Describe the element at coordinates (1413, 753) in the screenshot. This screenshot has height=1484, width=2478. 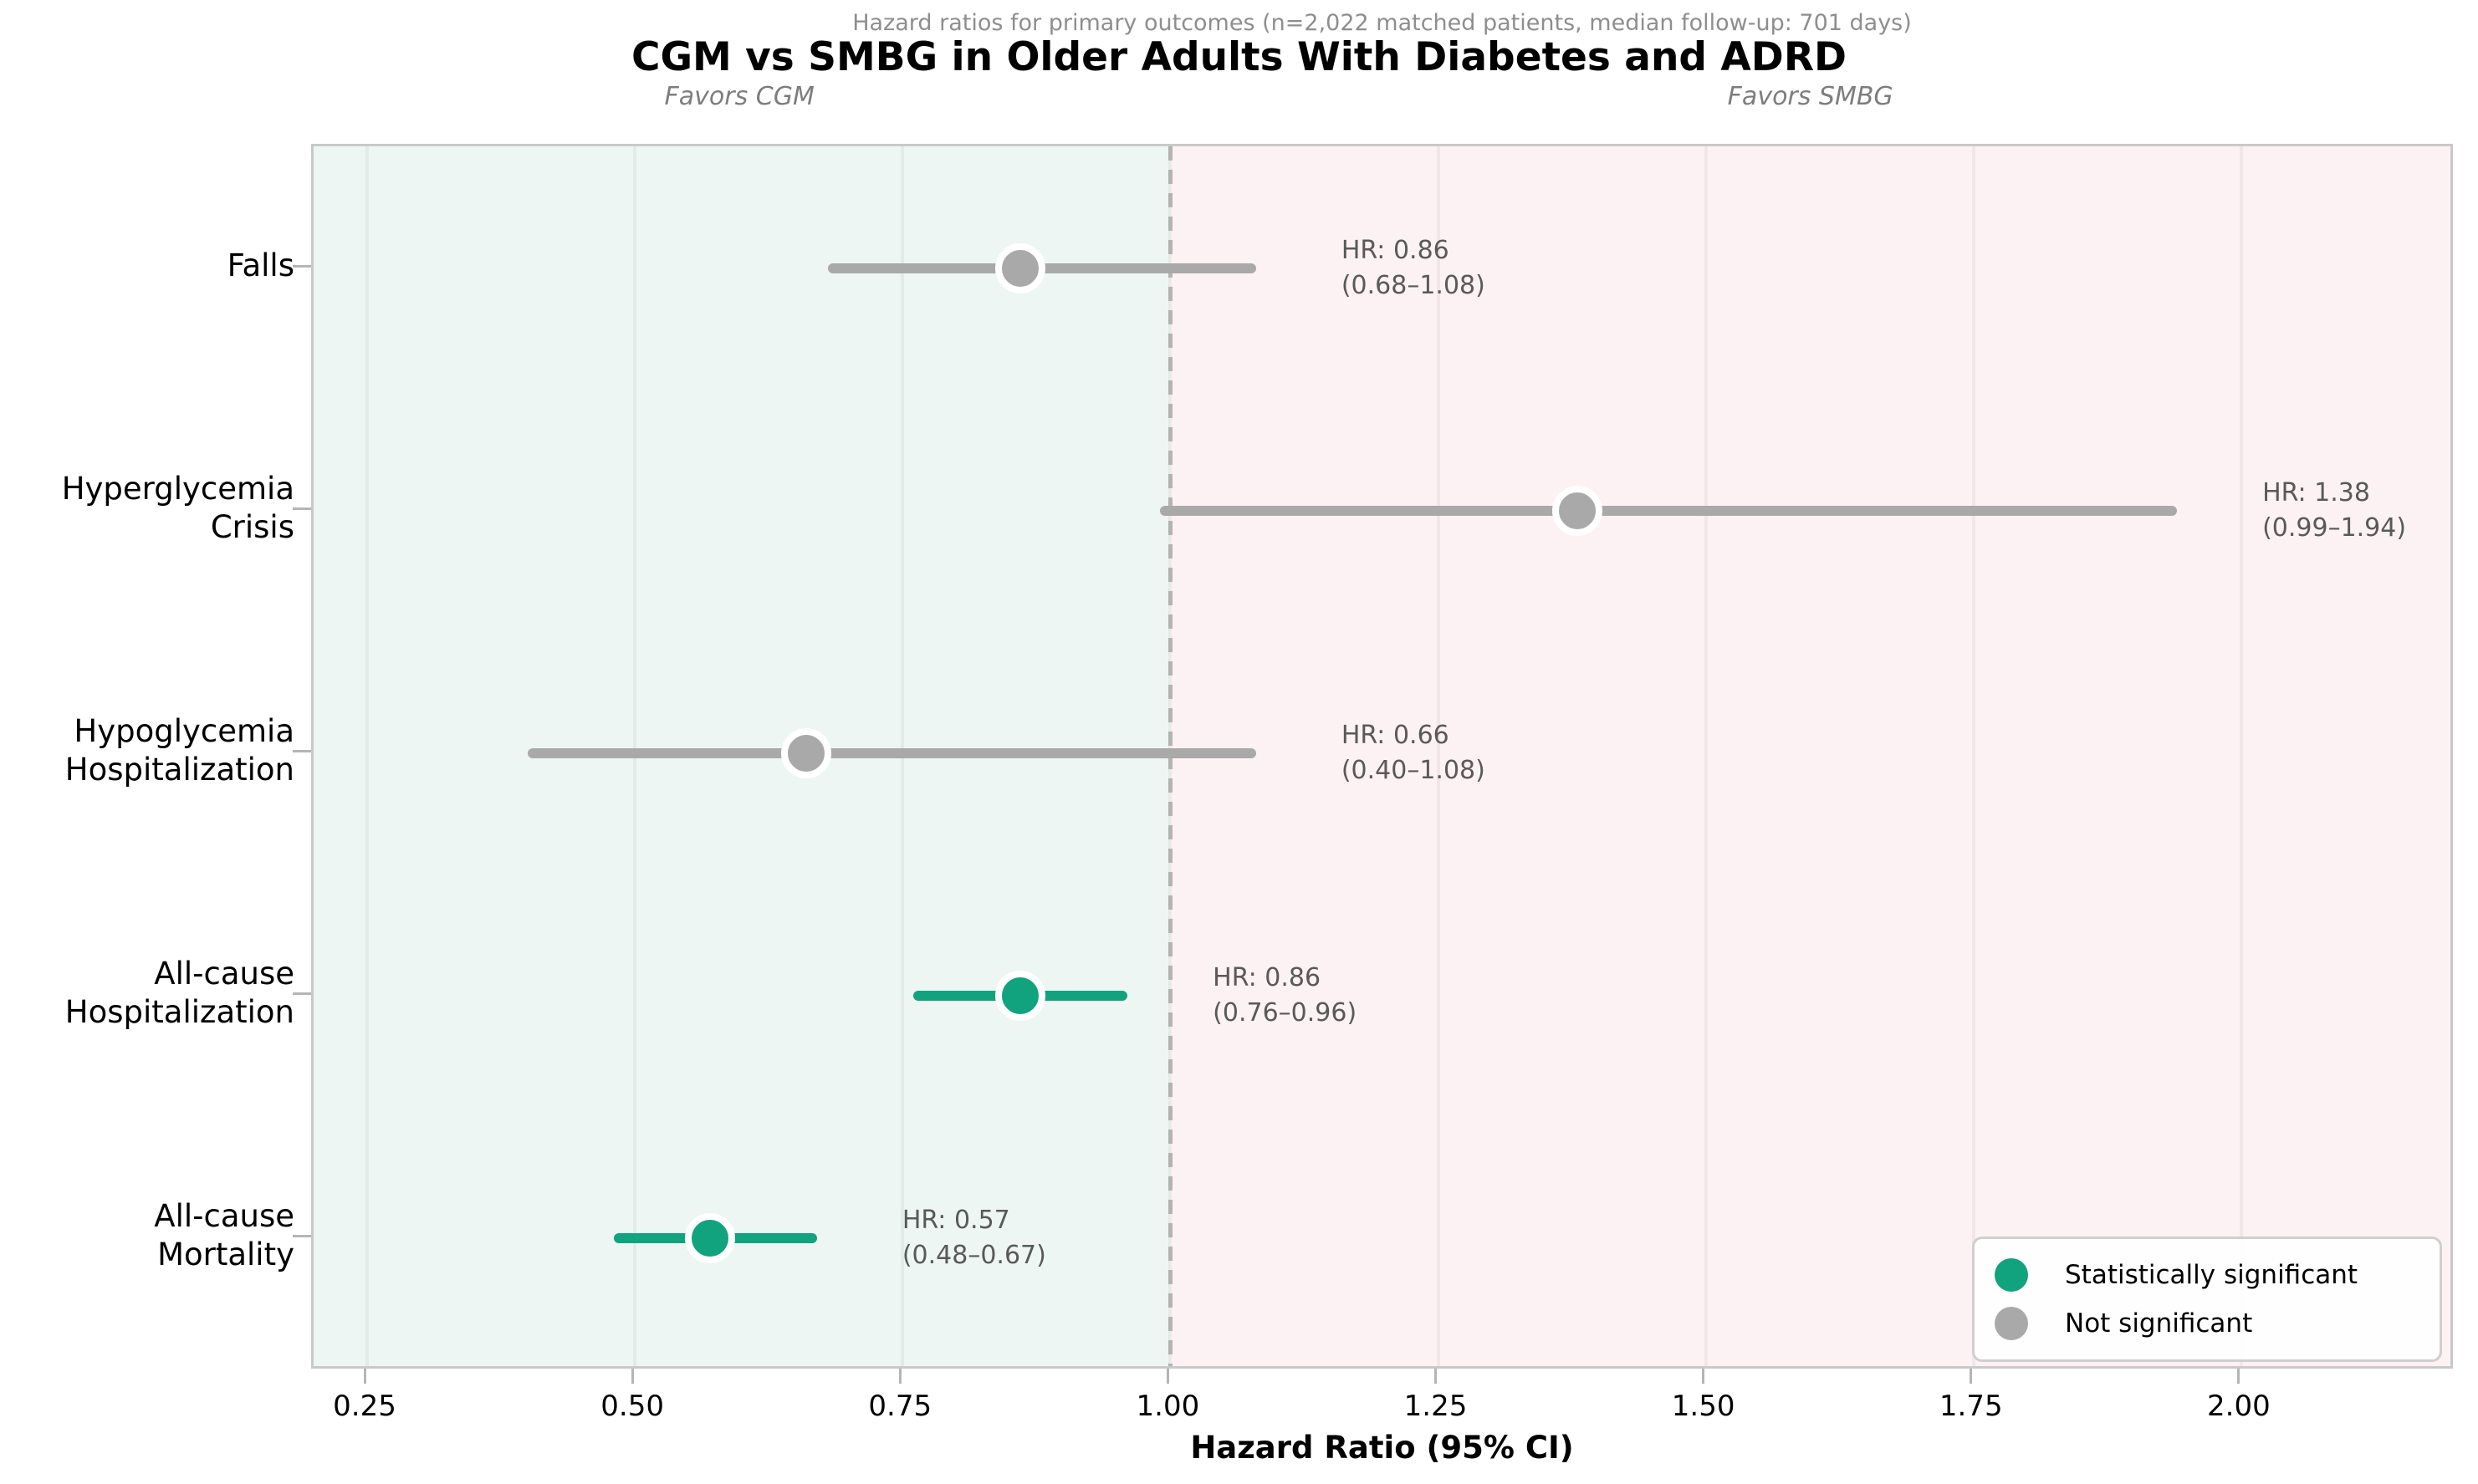
I see `hr-annotation: HR: 0.66 (0.40–1.08)` at that location.